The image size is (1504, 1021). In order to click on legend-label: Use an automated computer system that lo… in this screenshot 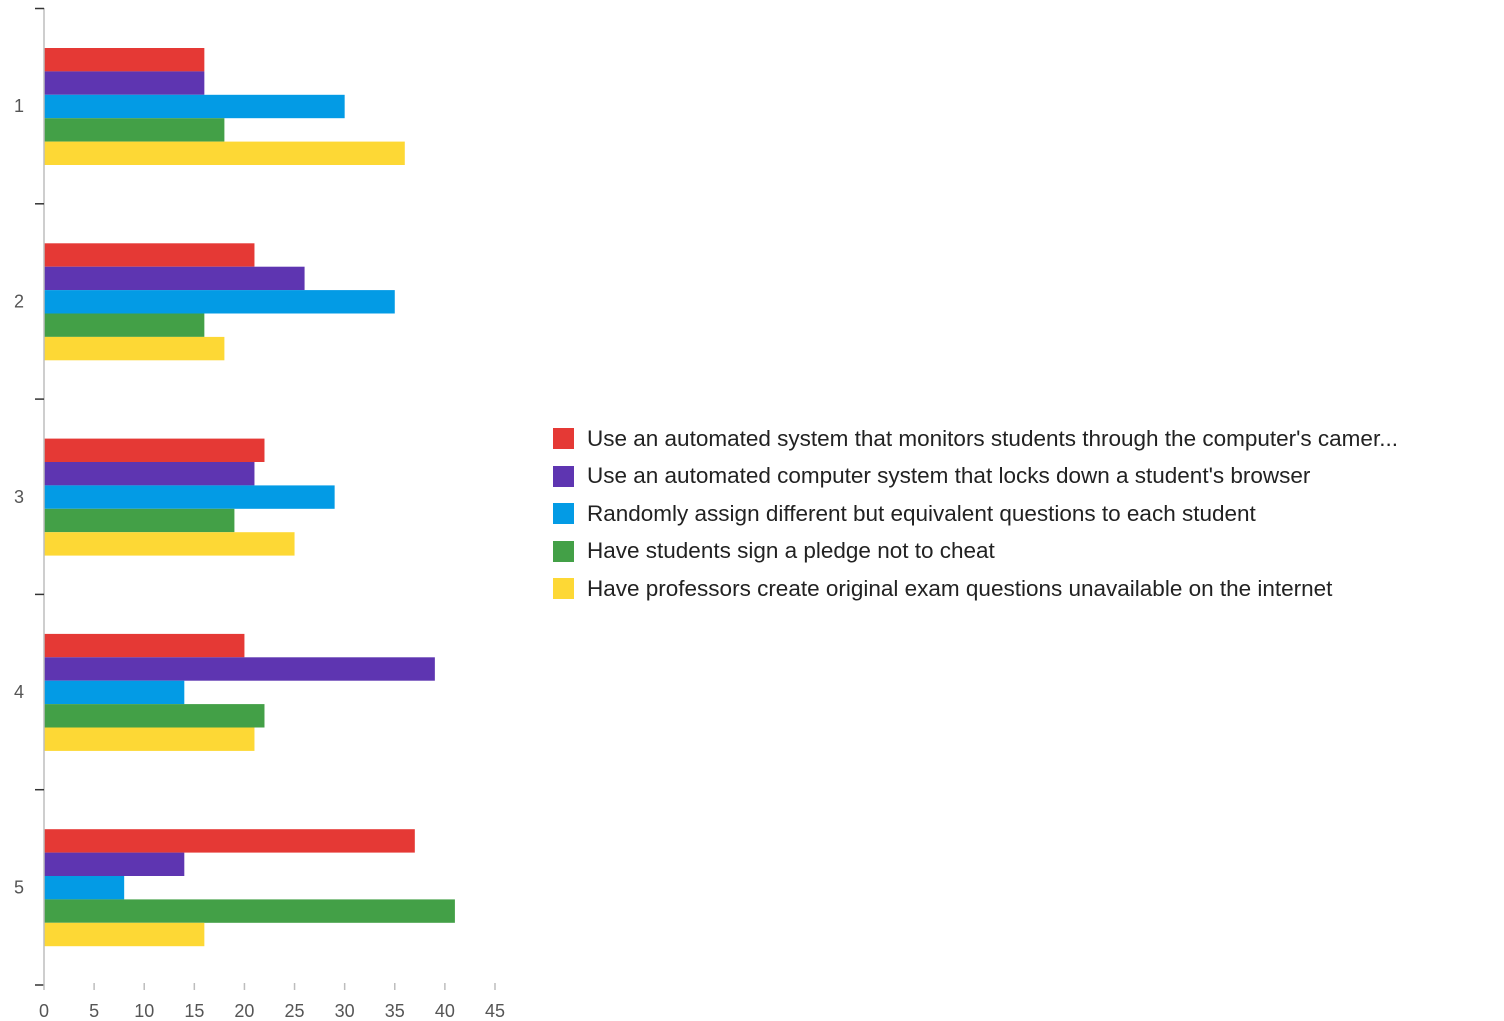, I will do `click(948, 476)`.